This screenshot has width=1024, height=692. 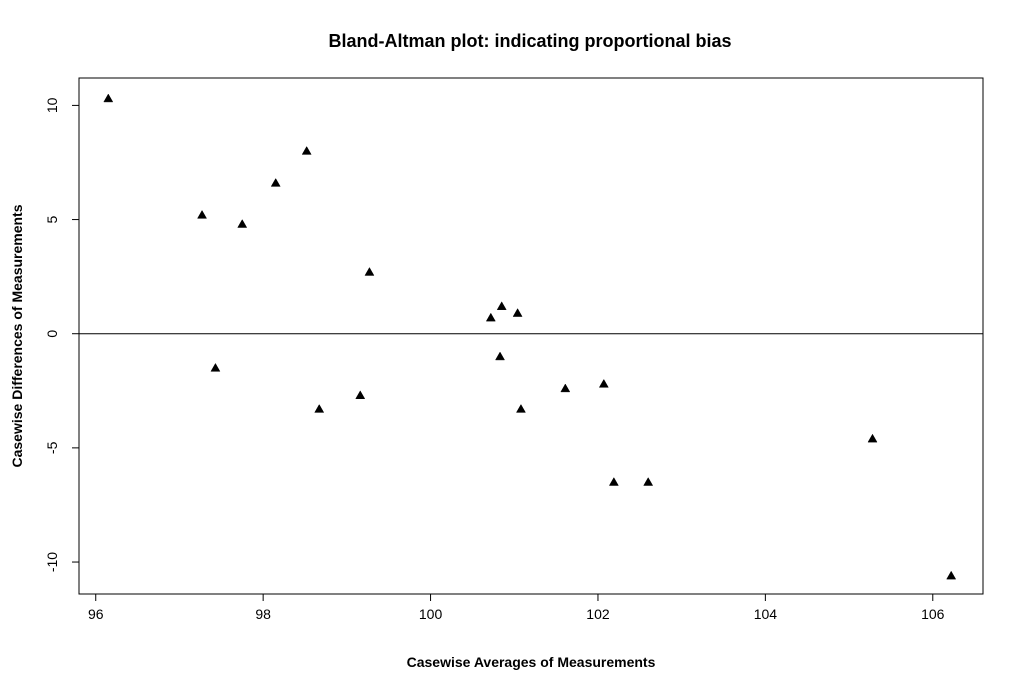 What do you see at coordinates (531, 662) in the screenshot?
I see `x-axis-label: Casewise Averages of Measurements` at bounding box center [531, 662].